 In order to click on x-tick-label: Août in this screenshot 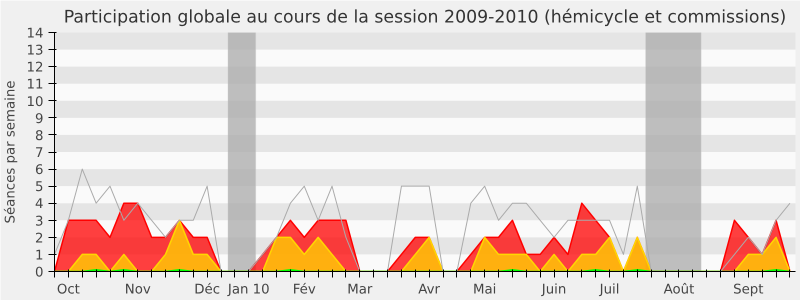, I will do `click(679, 290)`.